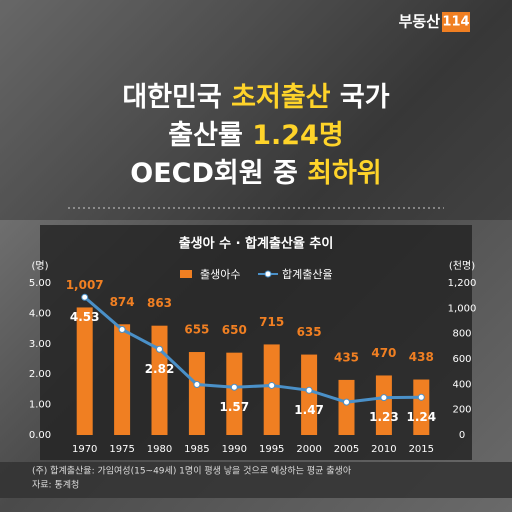  Describe the element at coordinates (210, 135) in the screenshot. I see `headline-segment: 출산률` at that location.